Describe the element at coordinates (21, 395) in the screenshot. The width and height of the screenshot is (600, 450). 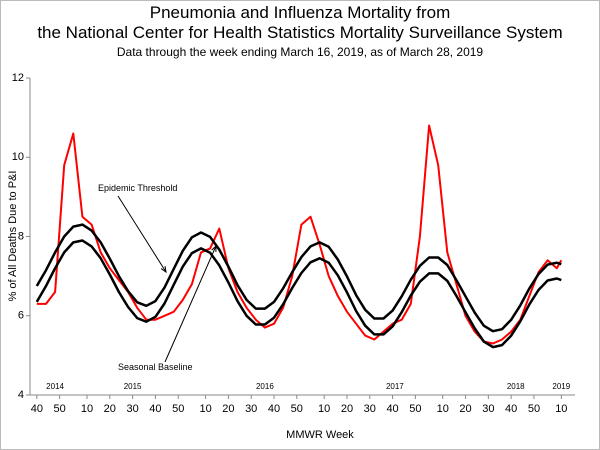
I see `y-tick-label: 4` at that location.